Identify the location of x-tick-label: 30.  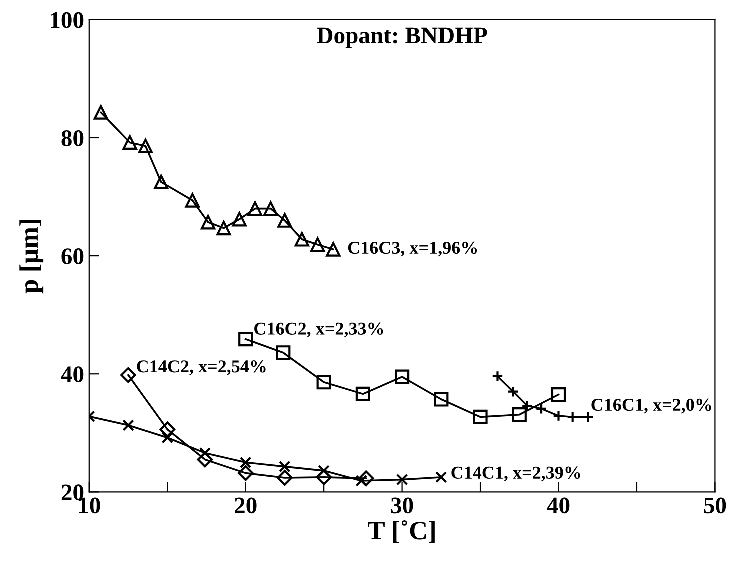
(402, 506).